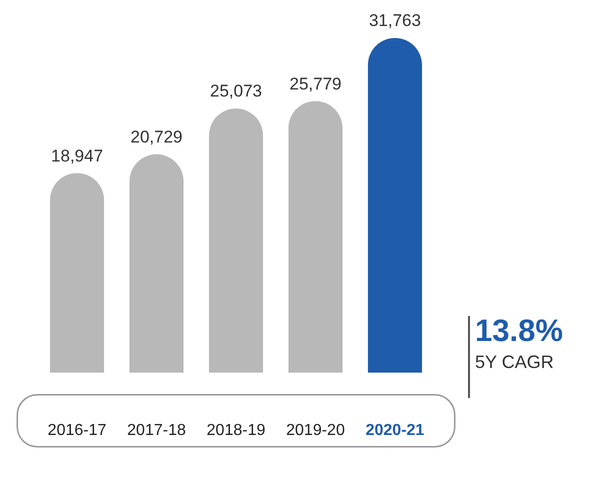 The height and width of the screenshot is (495, 592). Describe the element at coordinates (394, 20) in the screenshot. I see `data-label: 31,763` at that location.